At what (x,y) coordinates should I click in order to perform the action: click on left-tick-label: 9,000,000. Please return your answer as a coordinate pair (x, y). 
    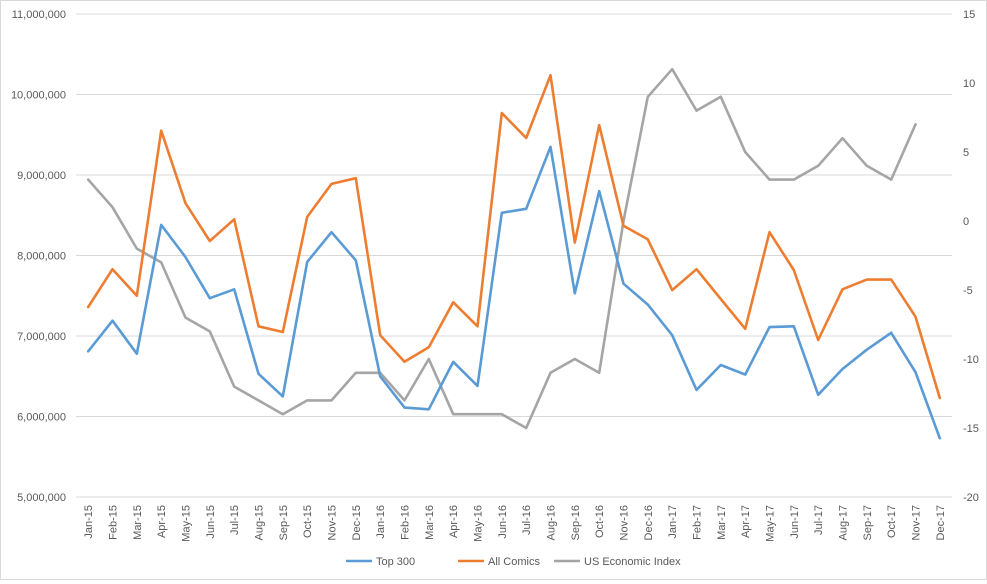
    Looking at the image, I should click on (41, 176).